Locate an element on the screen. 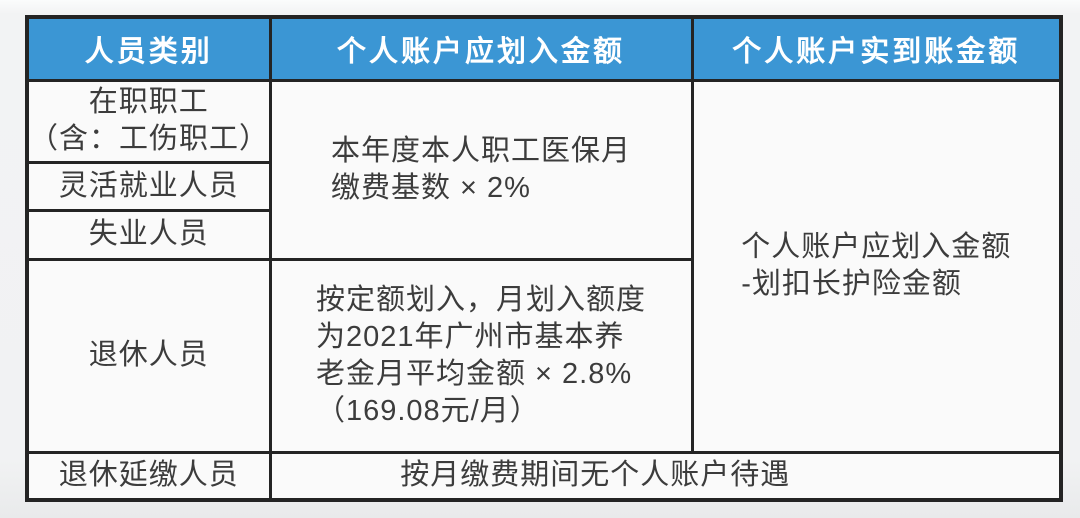  column-header-person-category: 人员类别 is located at coordinates (148, 48).